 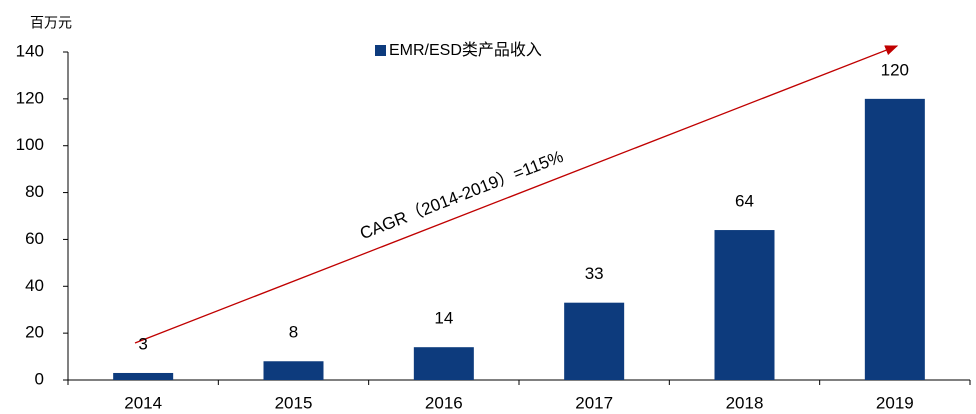 I want to click on data-label: 33, so click(x=594, y=273).